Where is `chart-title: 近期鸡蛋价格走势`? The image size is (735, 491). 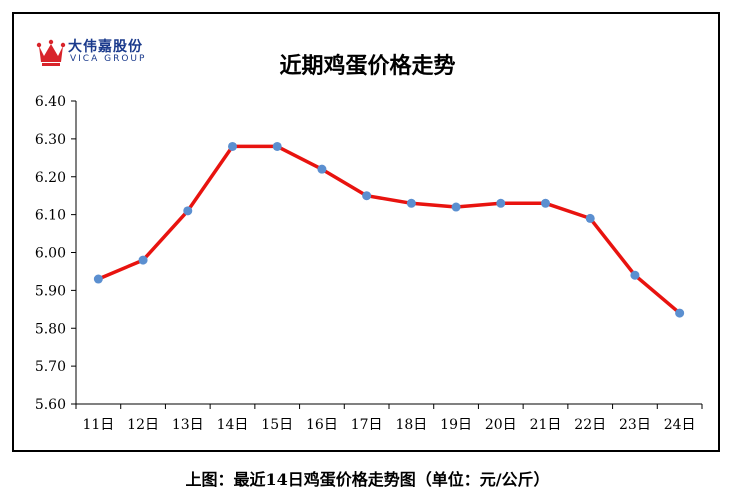 chart-title: 近期鸡蛋价格走势 is located at coordinates (367, 66).